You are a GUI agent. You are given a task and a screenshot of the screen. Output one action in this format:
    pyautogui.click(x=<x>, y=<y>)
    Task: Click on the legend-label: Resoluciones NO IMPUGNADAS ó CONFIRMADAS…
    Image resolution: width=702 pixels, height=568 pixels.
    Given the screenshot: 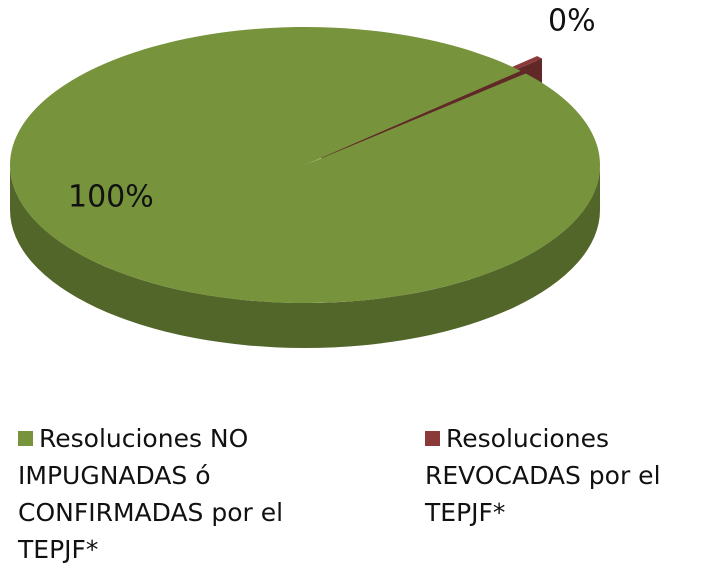 What is the action you would take?
    pyautogui.click(x=151, y=494)
    